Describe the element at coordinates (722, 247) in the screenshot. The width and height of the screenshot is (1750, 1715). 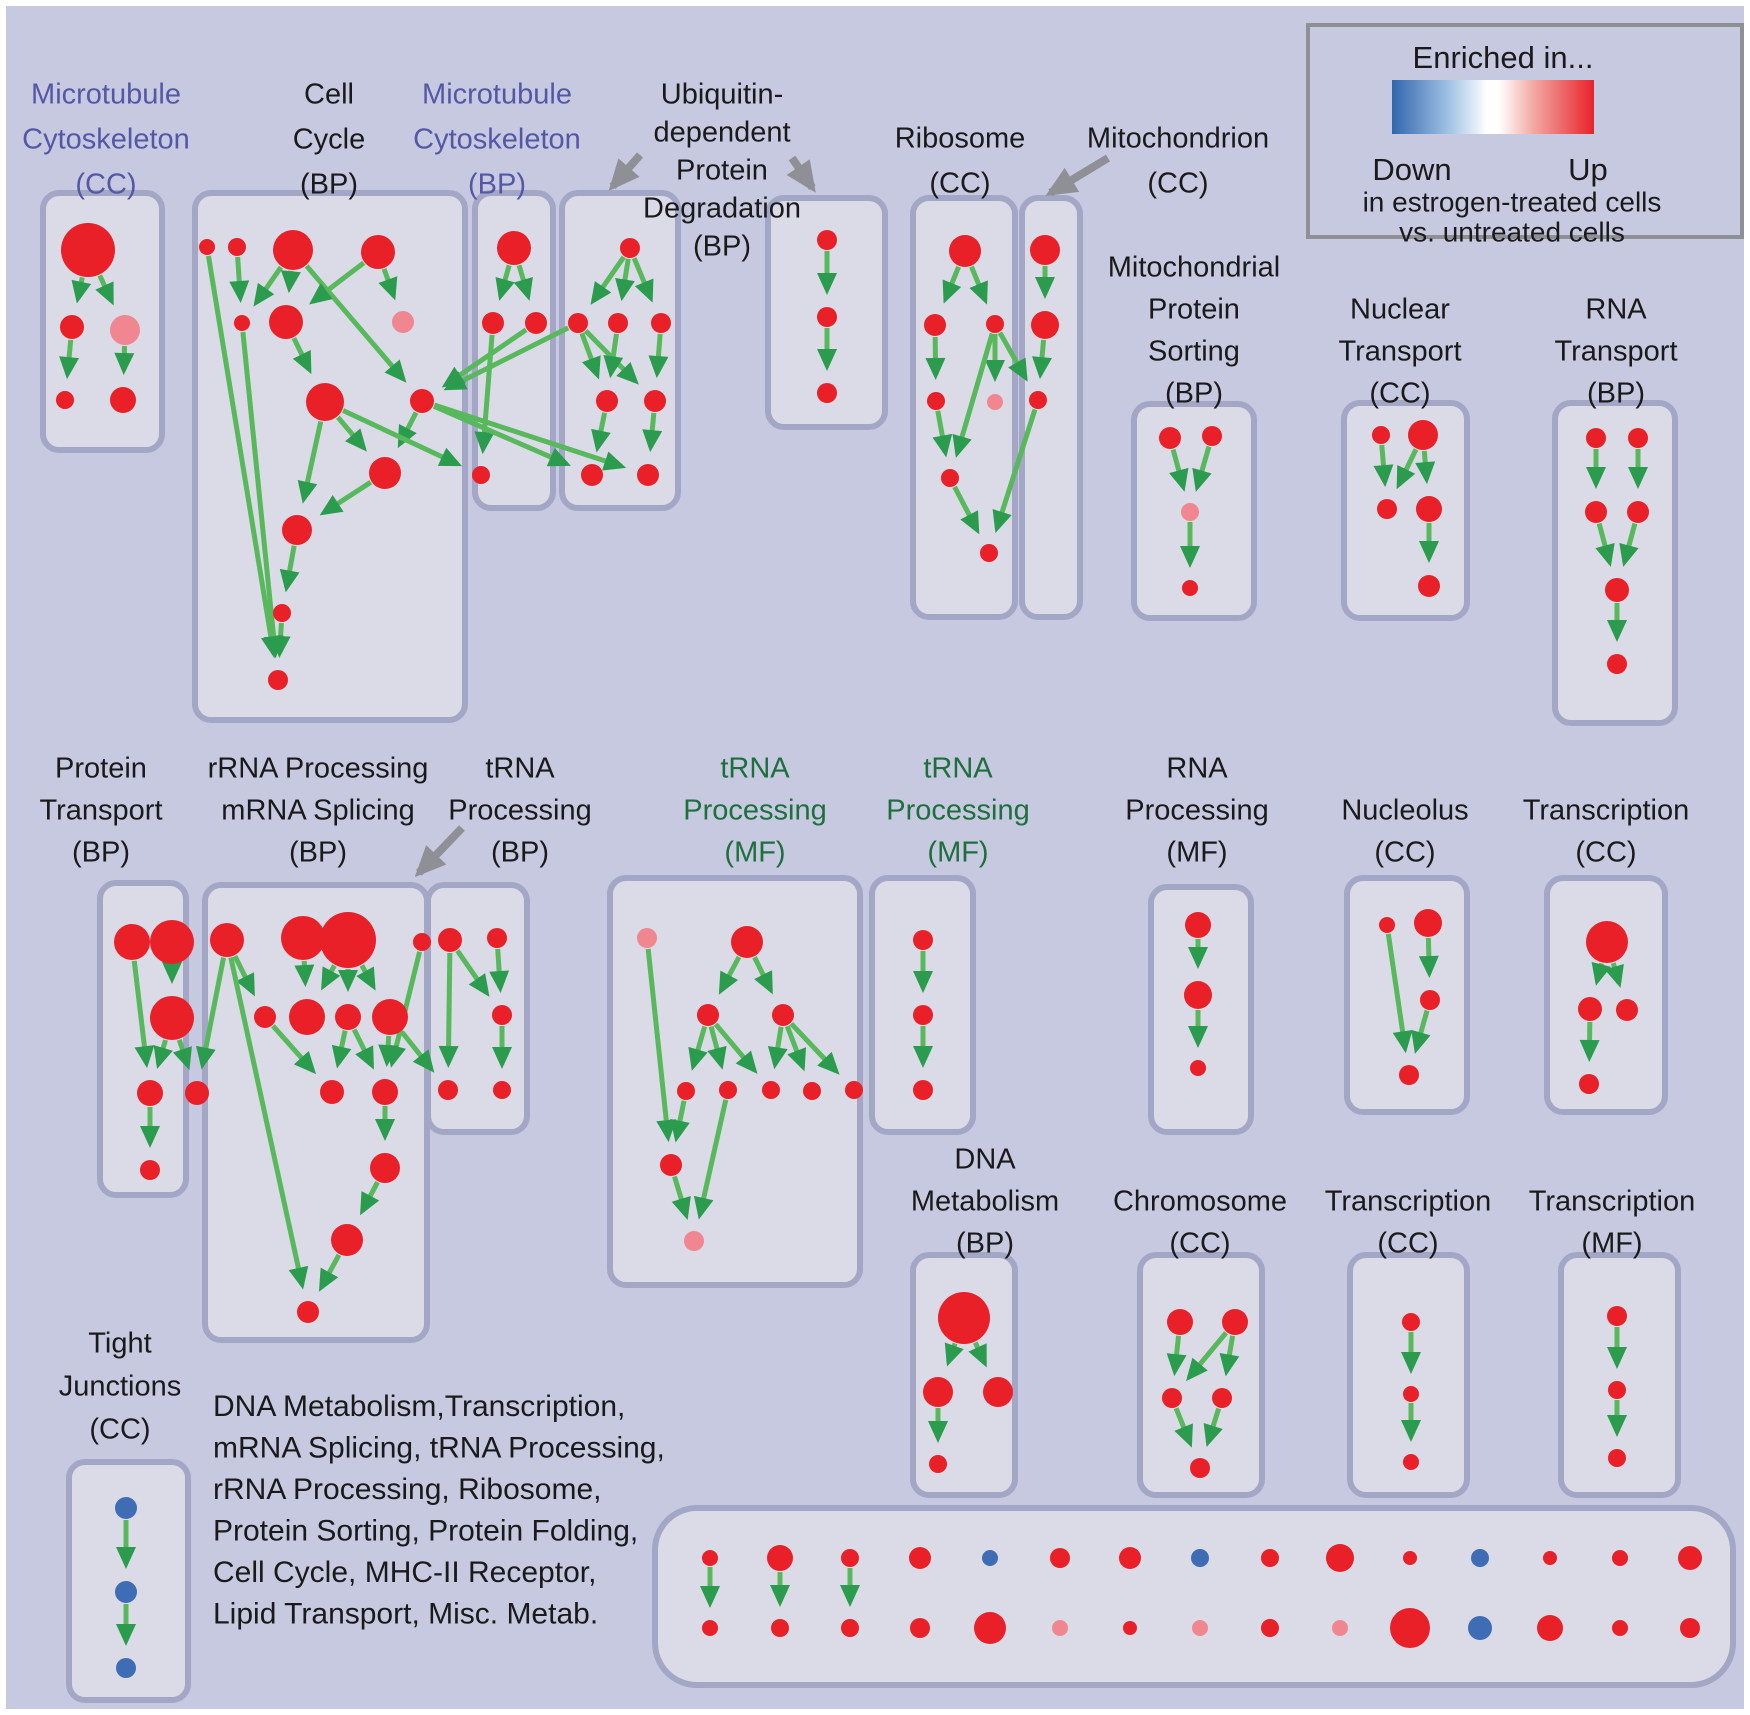
I see `label-ubiquitin-dependent-protein-degradation-bp: (BP)` at that location.